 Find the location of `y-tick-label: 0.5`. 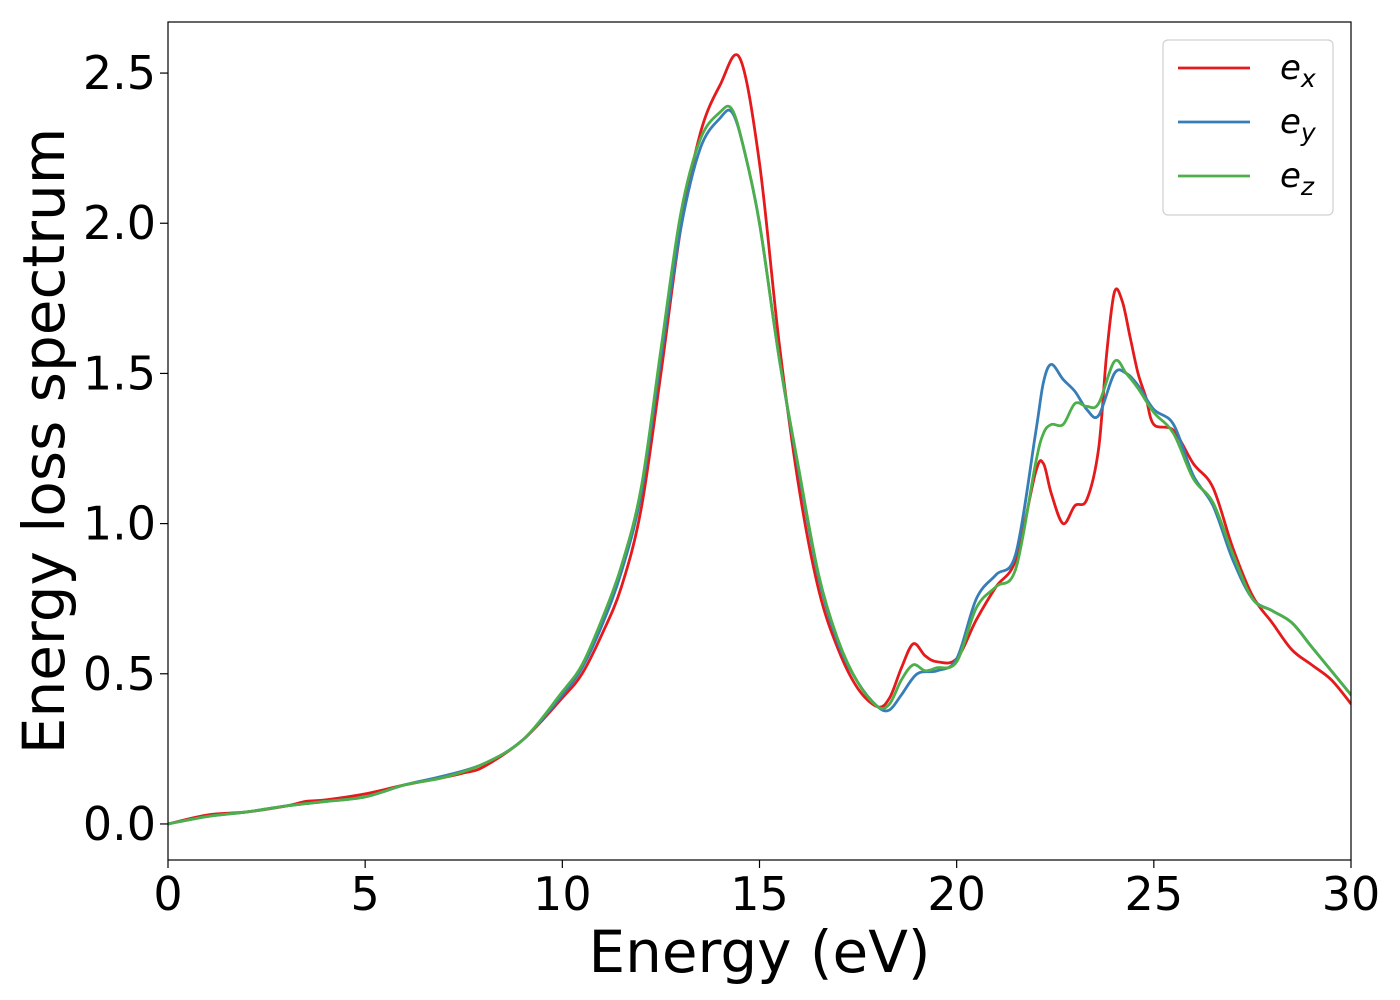

y-tick-label: 0.5 is located at coordinates (119, 674).